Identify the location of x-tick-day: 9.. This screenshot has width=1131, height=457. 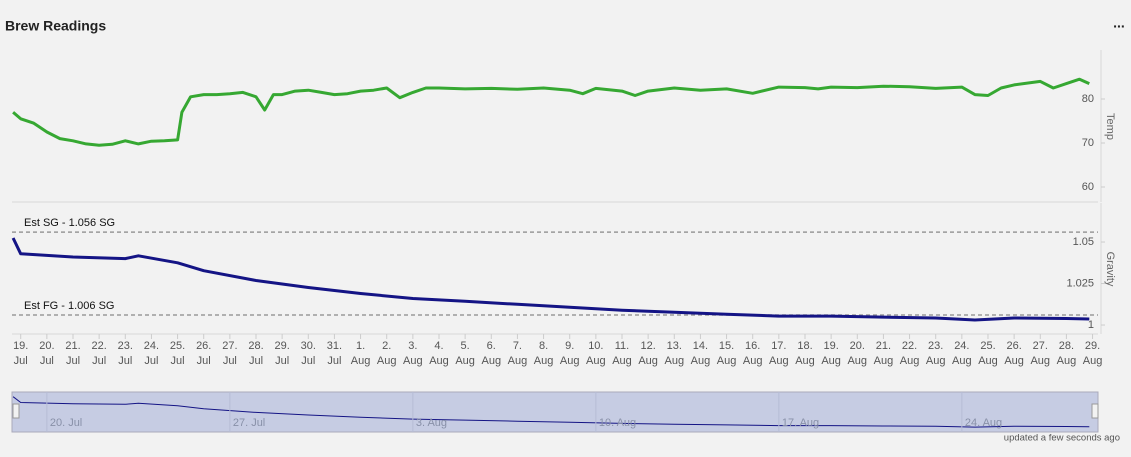
(569, 346).